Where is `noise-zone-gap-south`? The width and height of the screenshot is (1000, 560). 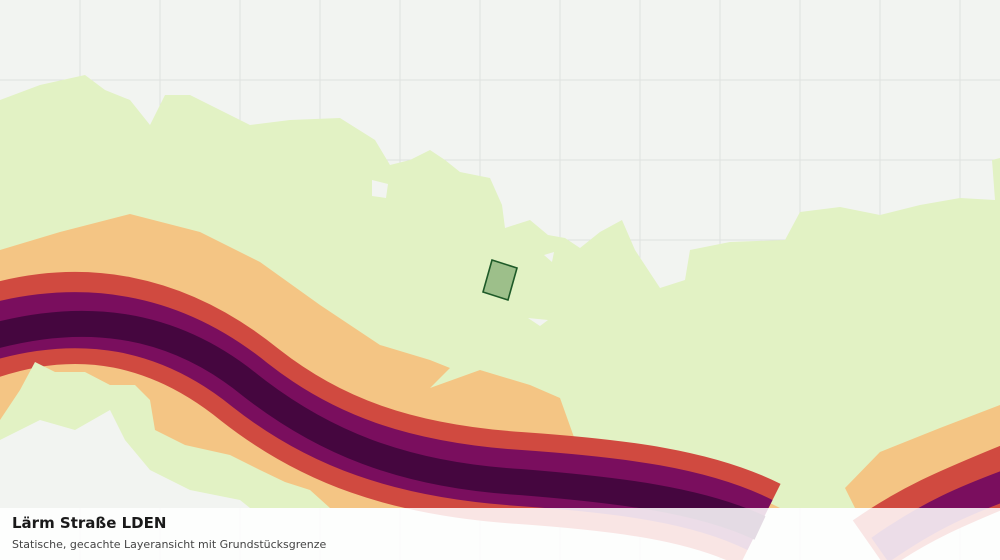
noise-zone-gap-south is located at coordinates (125, 459).